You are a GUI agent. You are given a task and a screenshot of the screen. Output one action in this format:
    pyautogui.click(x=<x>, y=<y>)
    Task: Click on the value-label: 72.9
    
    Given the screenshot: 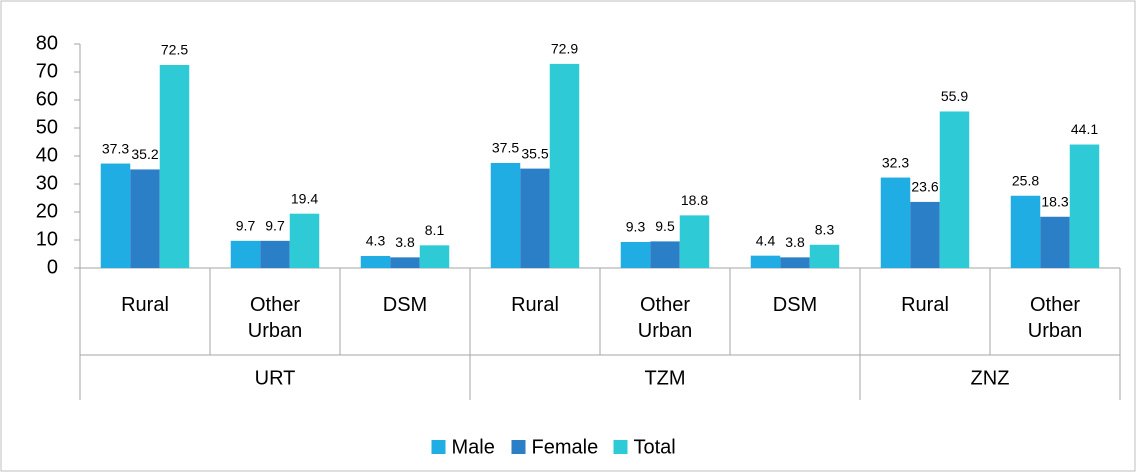 What is the action you would take?
    pyautogui.click(x=564, y=49)
    